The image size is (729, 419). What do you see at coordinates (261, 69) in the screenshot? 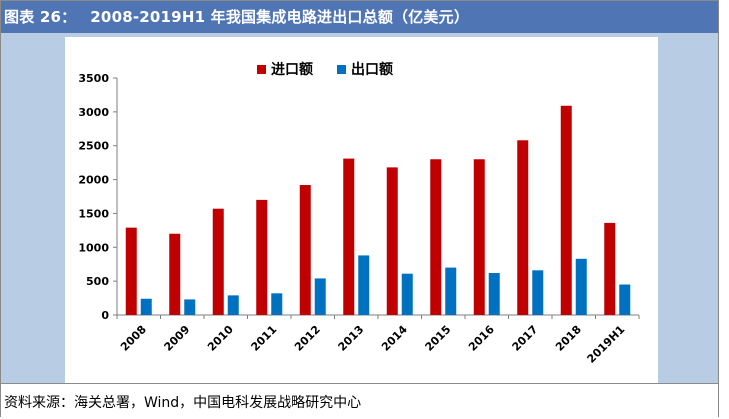
I see `legend-swatch-import` at bounding box center [261, 69].